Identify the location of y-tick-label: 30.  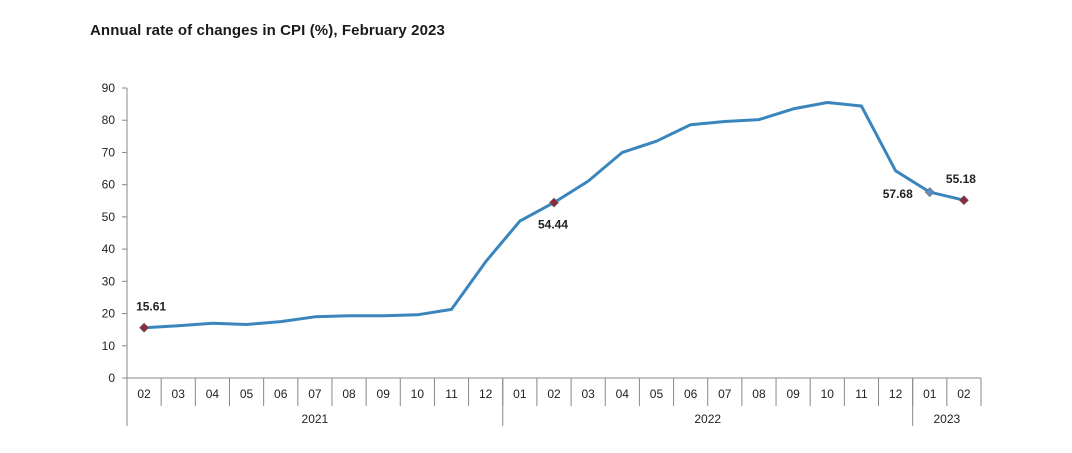
(109, 281).